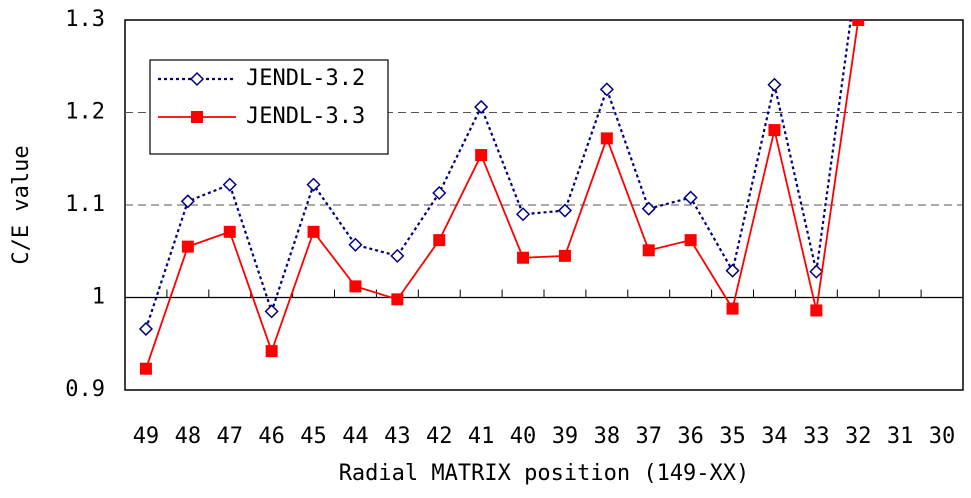 The height and width of the screenshot is (498, 971). I want to click on y-axis-label: C/E value, so click(21, 204).